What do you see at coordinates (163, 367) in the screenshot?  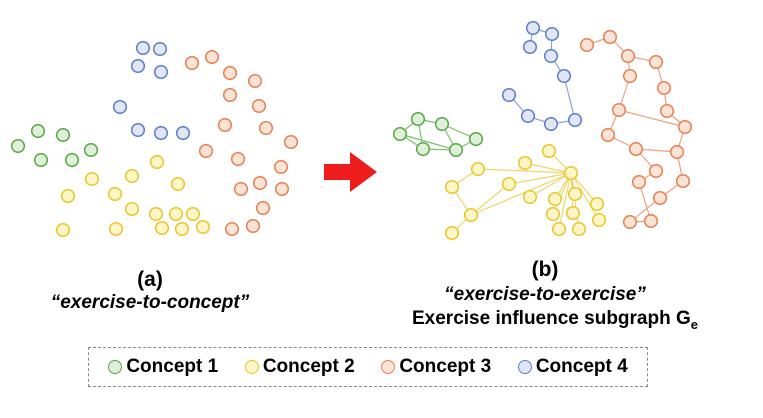 I see `legend-item-1: Concept 1` at bounding box center [163, 367].